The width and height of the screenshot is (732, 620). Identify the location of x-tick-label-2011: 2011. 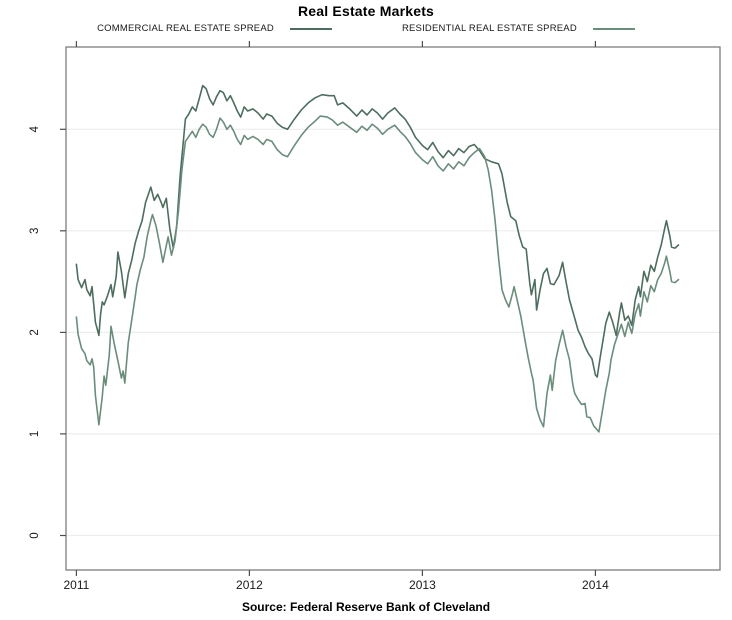
(76, 585).